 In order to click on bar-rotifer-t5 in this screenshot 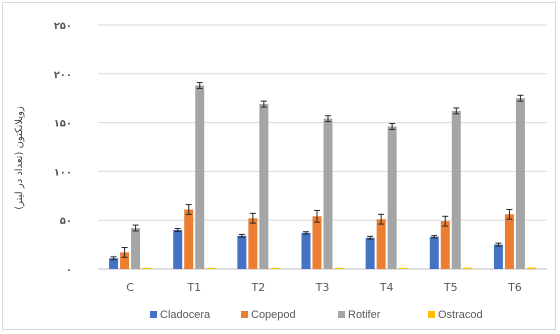, I will do `click(456, 189)`.